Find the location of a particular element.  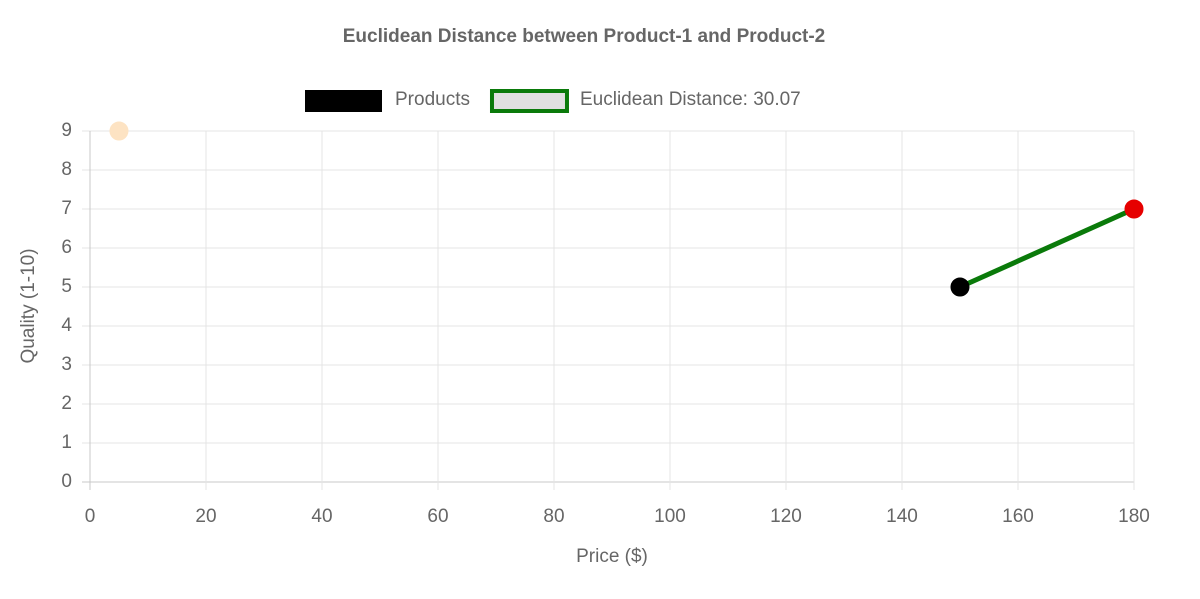

x-tick-label: 40 is located at coordinates (321, 516).